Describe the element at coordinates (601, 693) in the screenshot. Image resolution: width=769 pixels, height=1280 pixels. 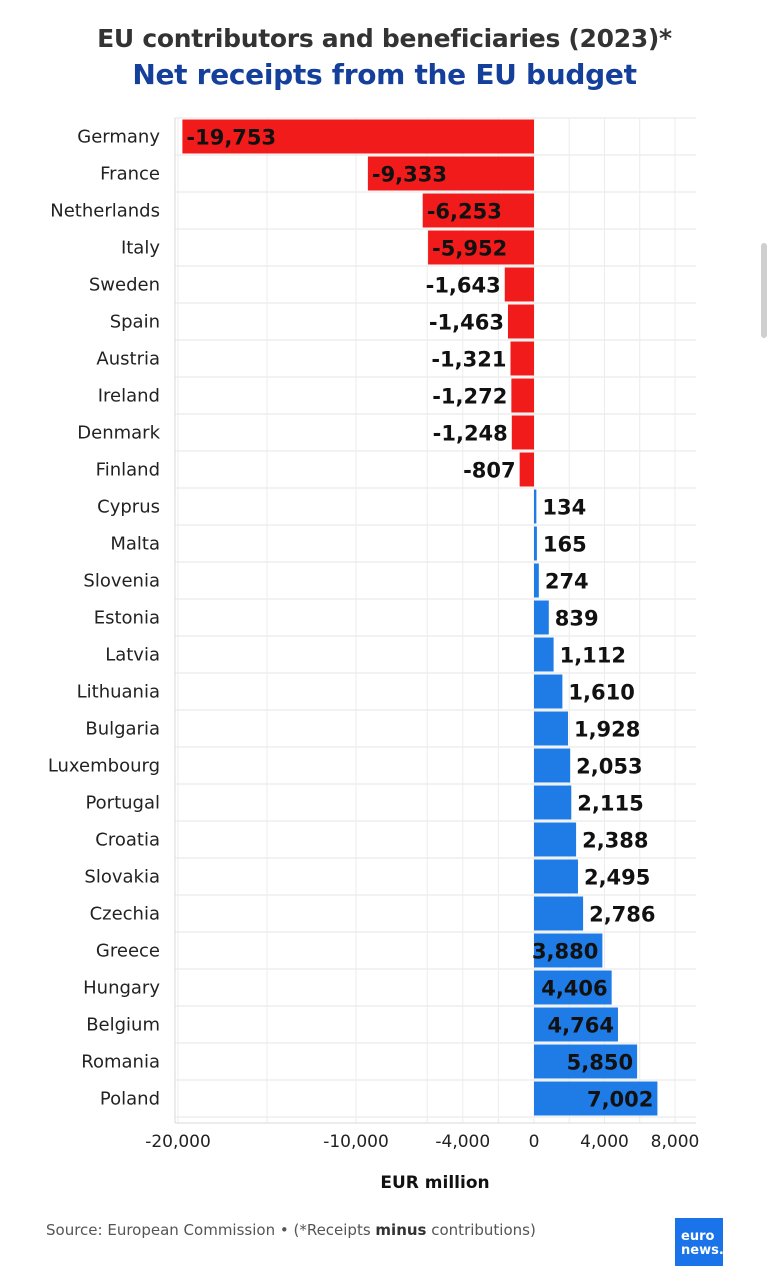
I see `data-label: 1,610` at that location.